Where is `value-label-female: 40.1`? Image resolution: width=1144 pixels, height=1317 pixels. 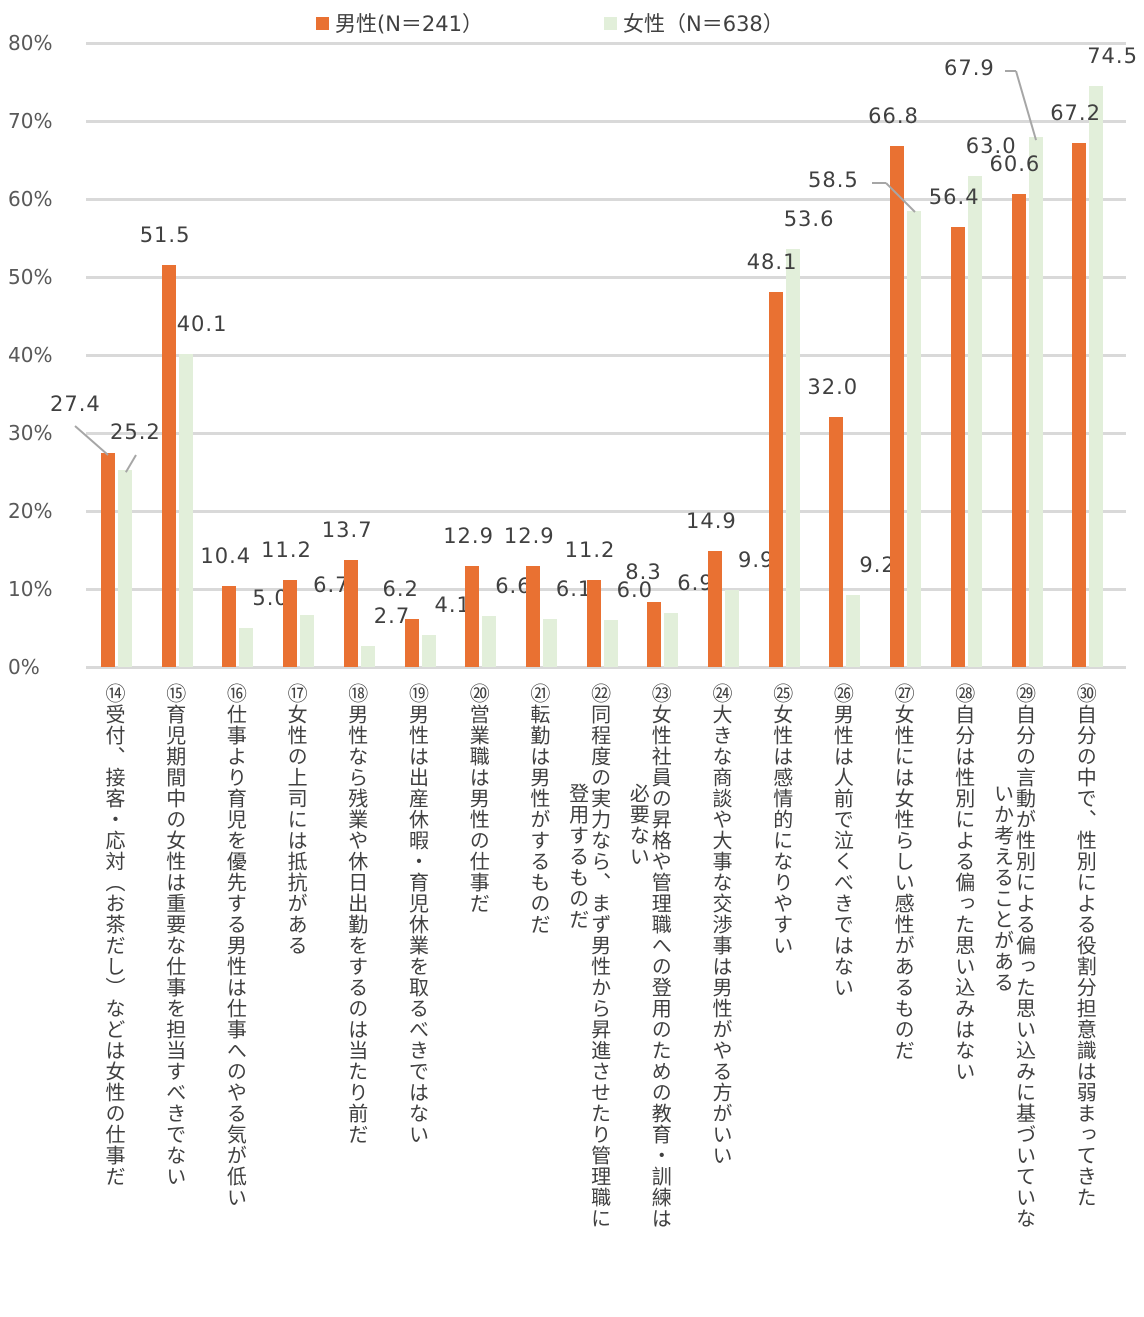 value-label-female: 40.1 is located at coordinates (202, 324).